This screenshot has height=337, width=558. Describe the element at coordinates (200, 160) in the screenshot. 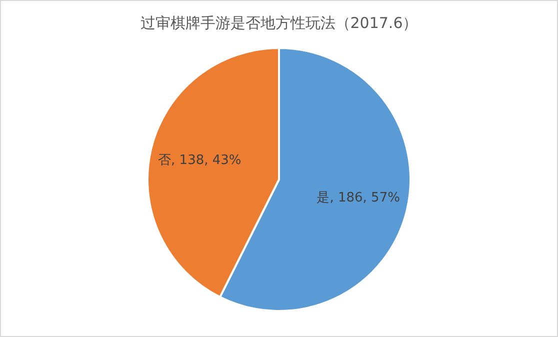

I see `slice-label: 否, 138, 43%` at that location.